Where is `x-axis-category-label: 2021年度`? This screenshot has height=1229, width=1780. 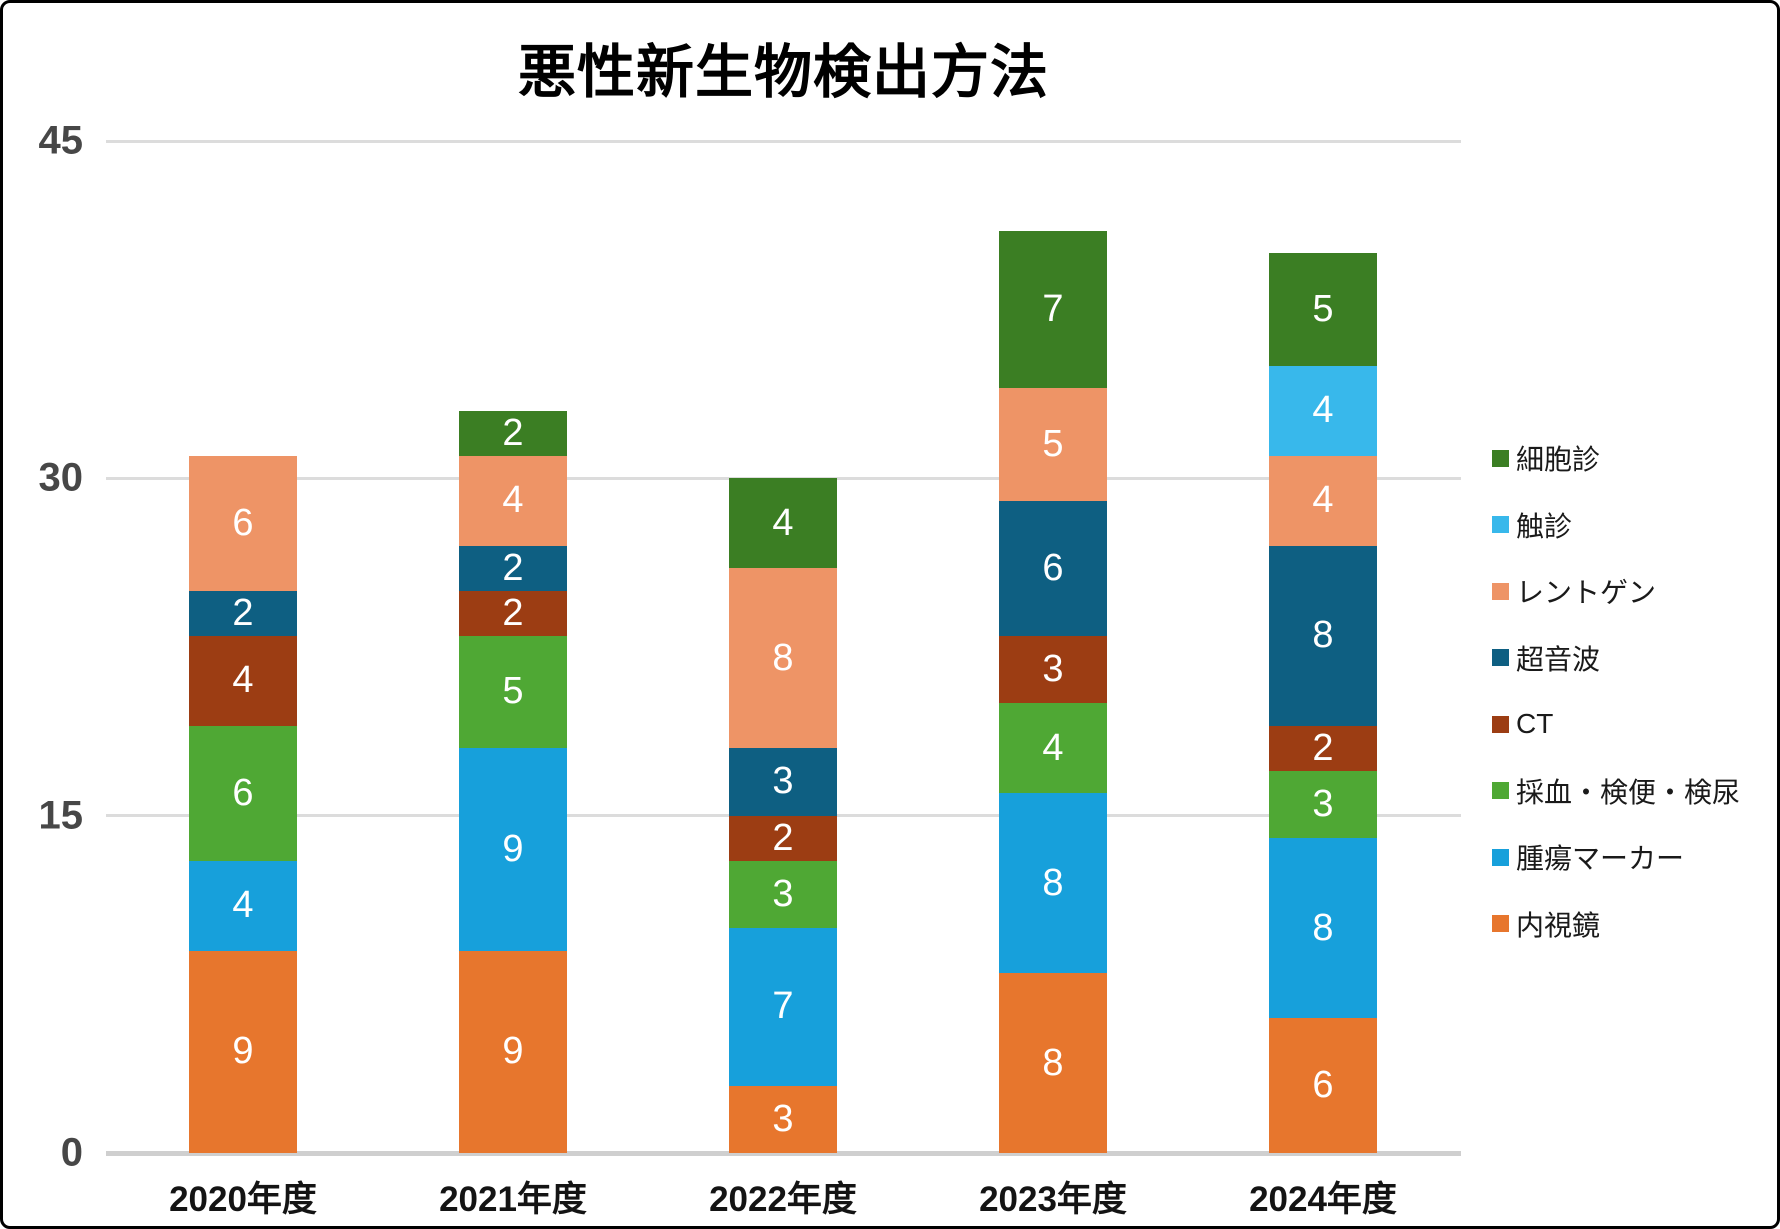
x-axis-category-label: 2021年度 is located at coordinates (513, 1199).